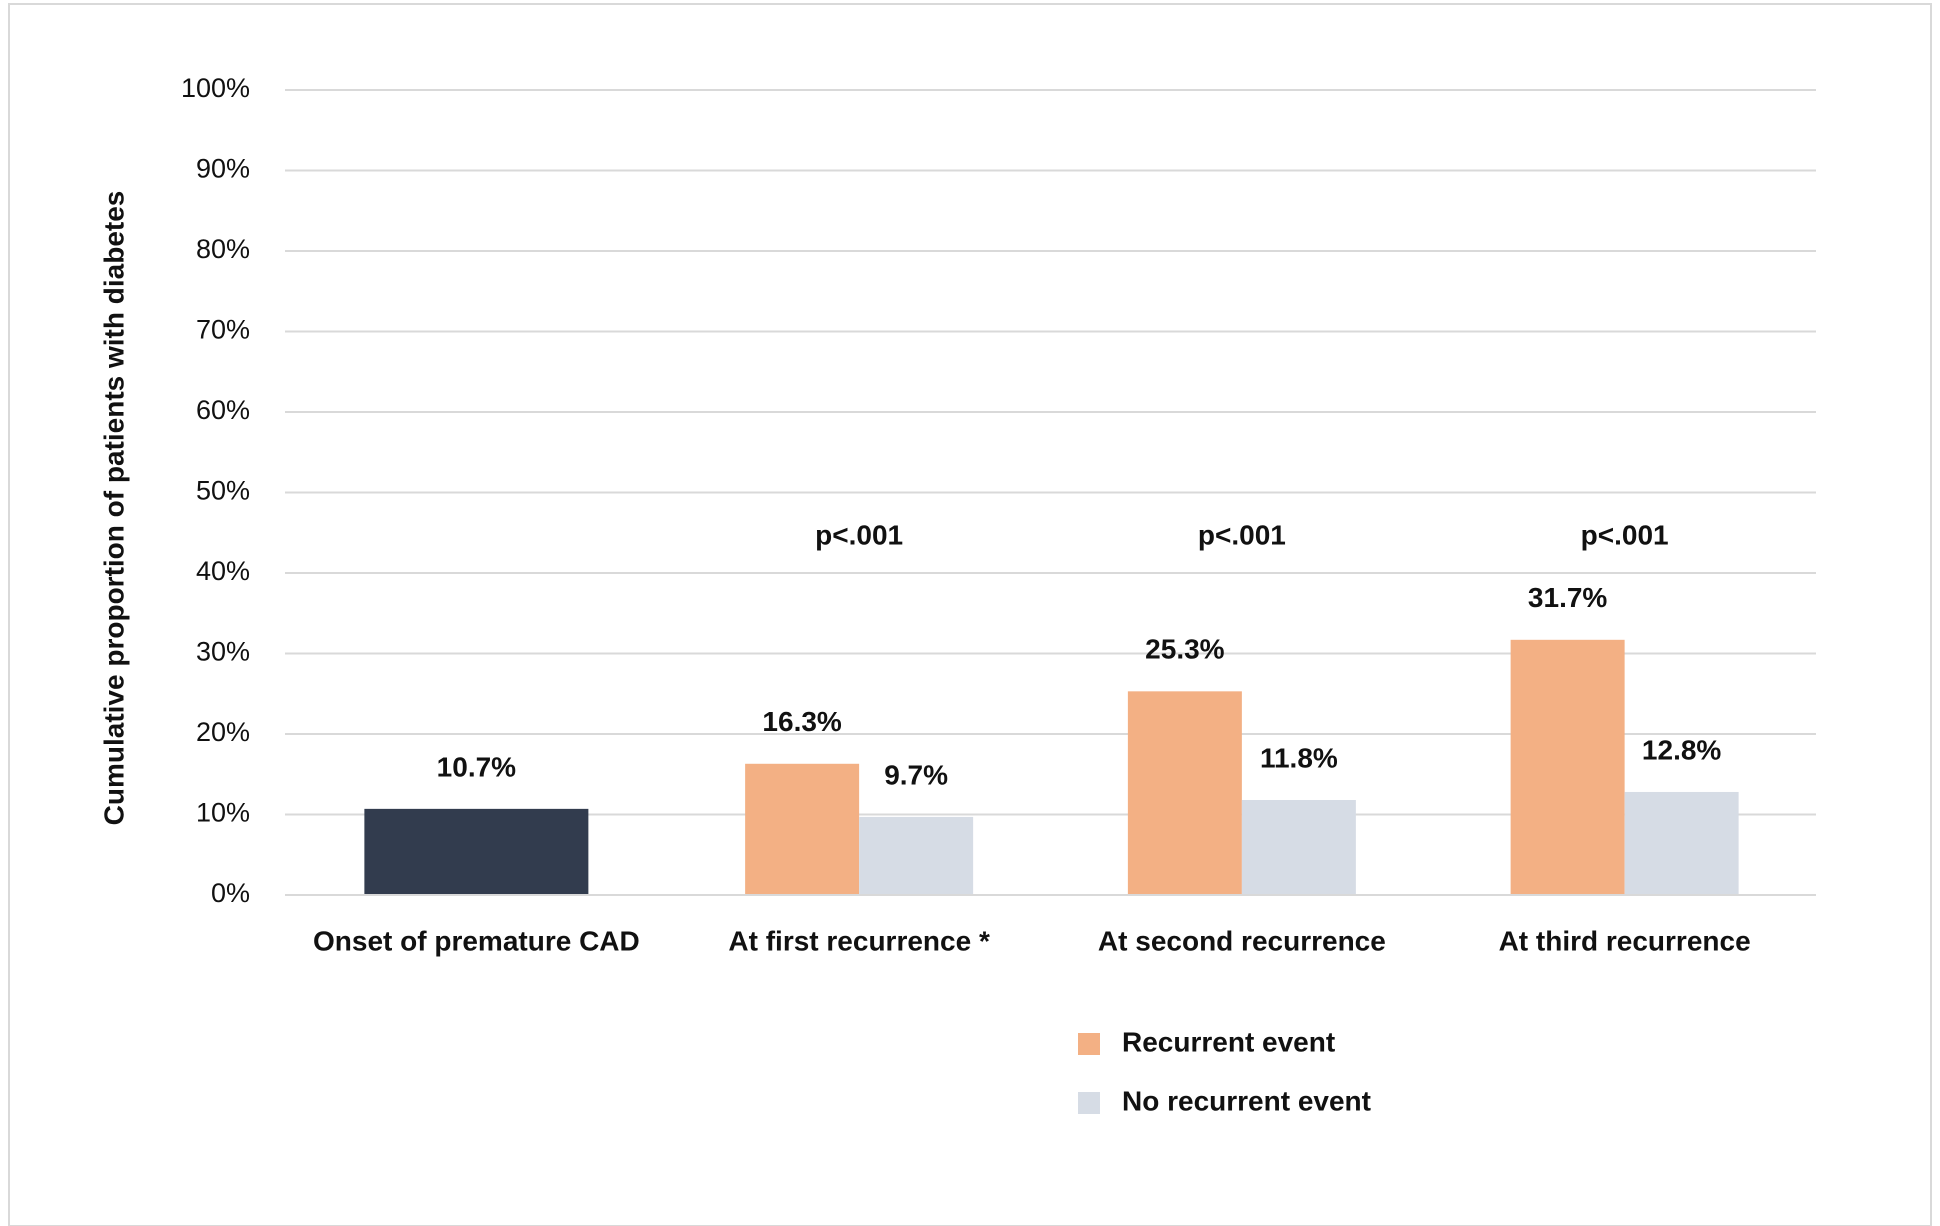 Image resolution: width=1940 pixels, height=1226 pixels. Describe the element at coordinates (223, 169) in the screenshot. I see `y-tick-label: 90%` at that location.